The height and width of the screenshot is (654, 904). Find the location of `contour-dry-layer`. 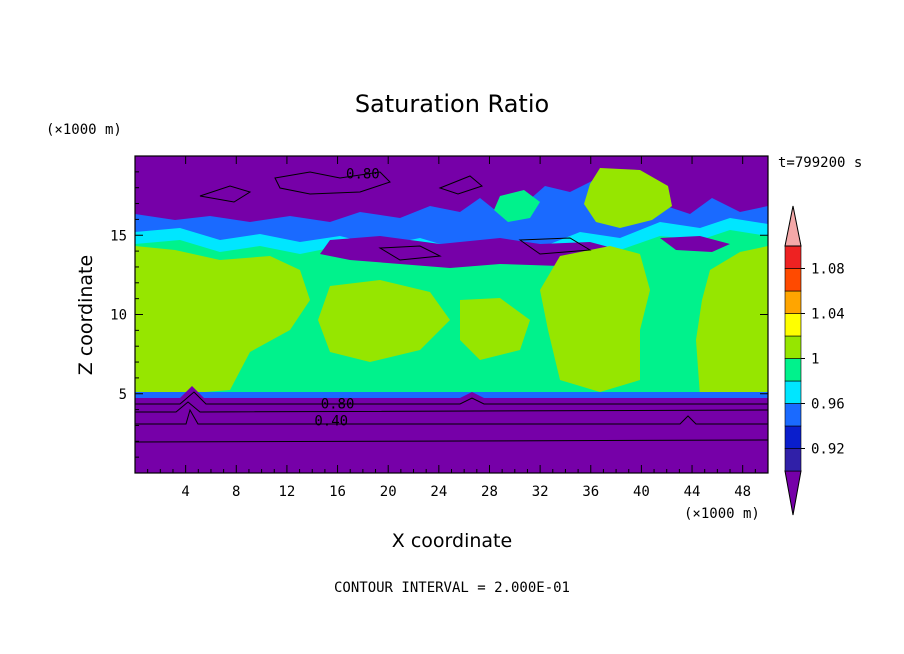

contour-dry-layer is located at coordinates (410, 253).